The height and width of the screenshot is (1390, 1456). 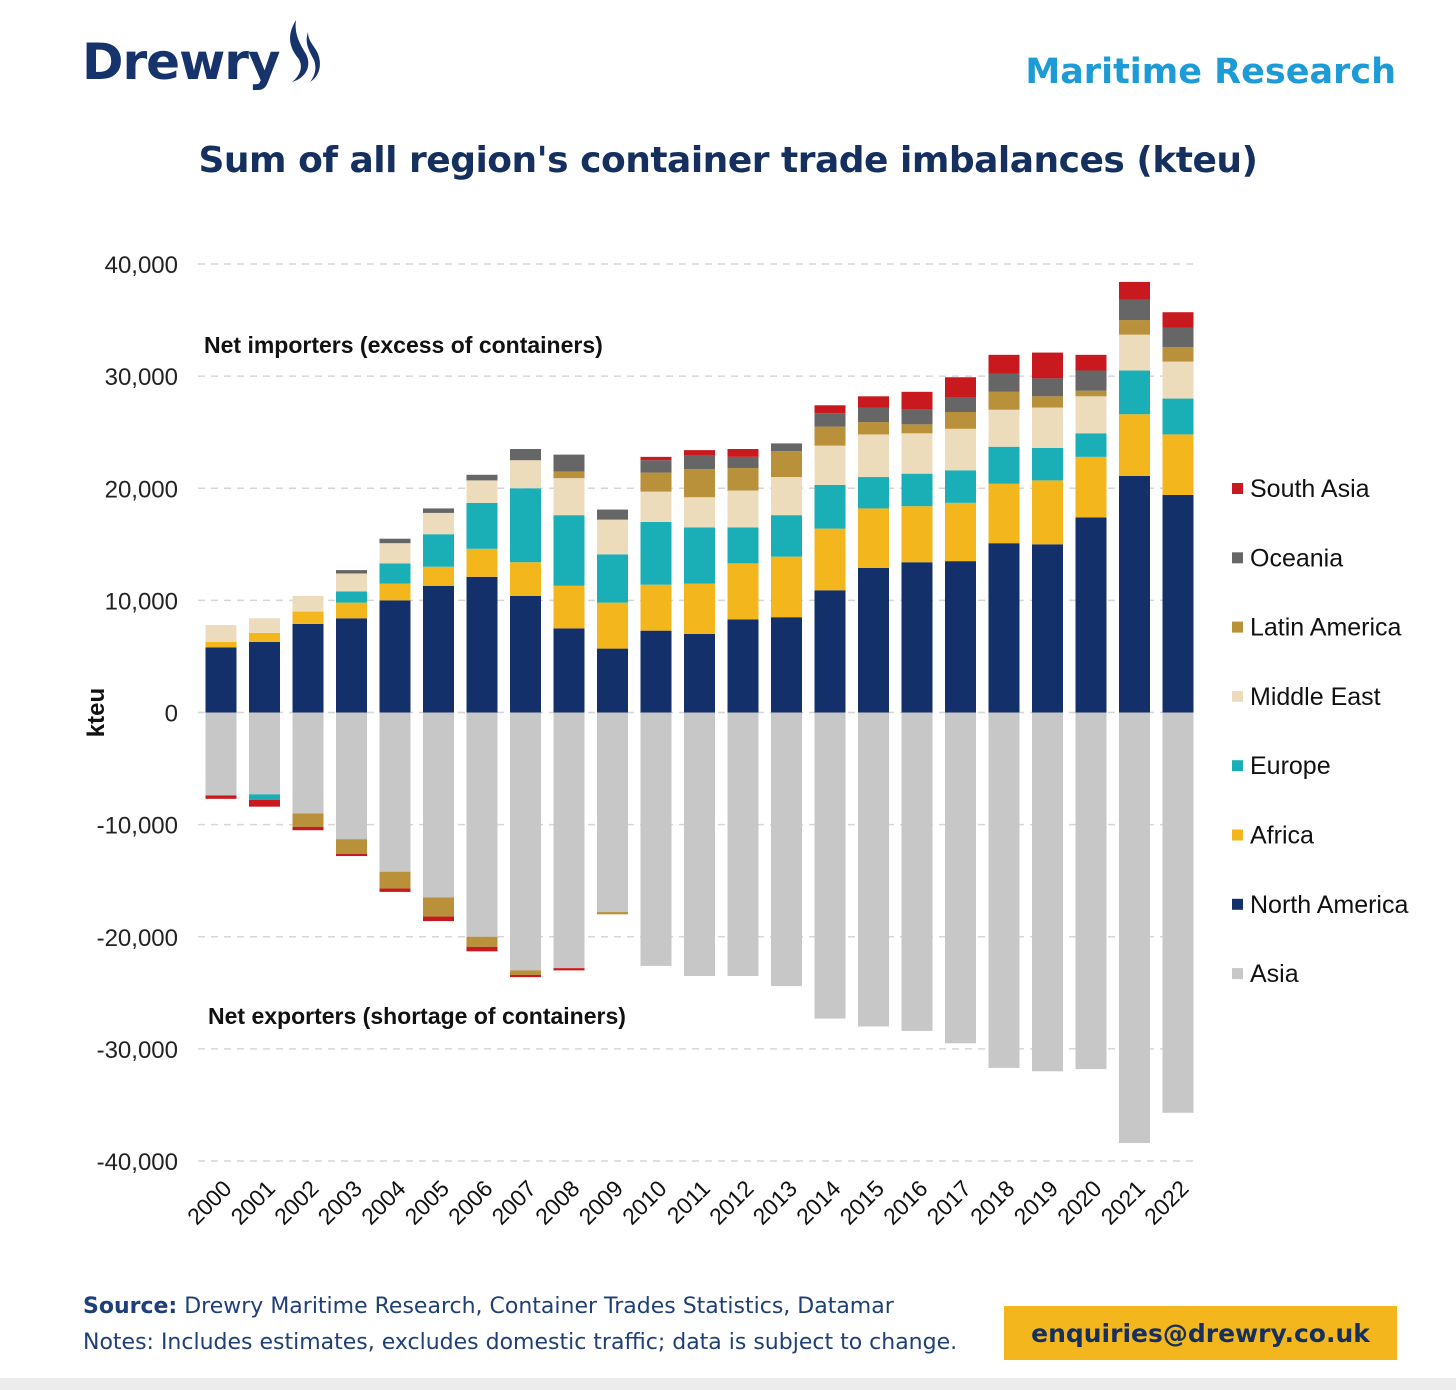 What do you see at coordinates (403, 345) in the screenshot?
I see `chart-annotation: Net importers (excess of containers)` at bounding box center [403, 345].